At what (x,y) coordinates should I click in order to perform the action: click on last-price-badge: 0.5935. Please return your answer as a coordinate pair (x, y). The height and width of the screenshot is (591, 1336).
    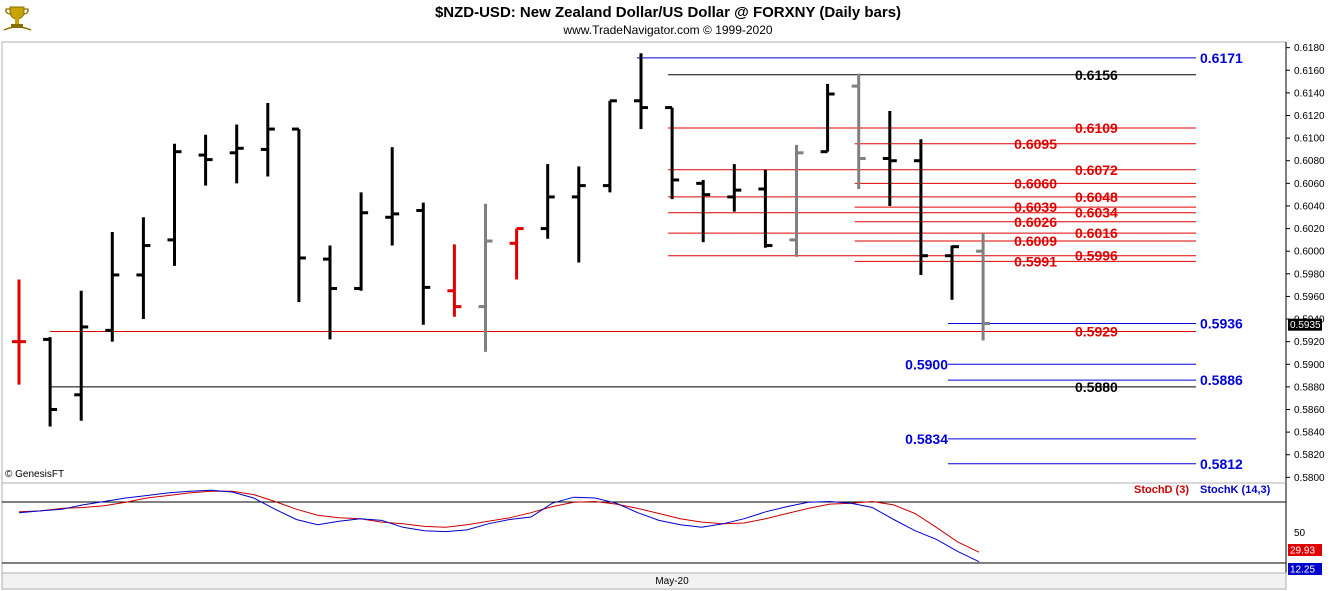
    Looking at the image, I should click on (1305, 324).